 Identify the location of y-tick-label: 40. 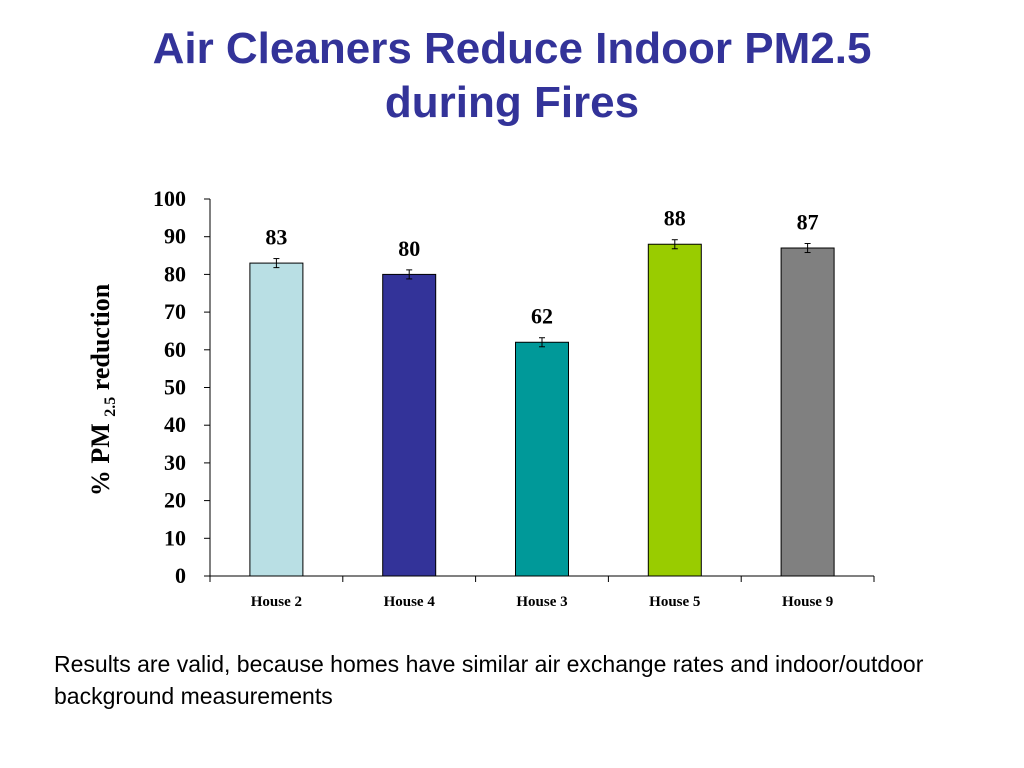
(175, 424).